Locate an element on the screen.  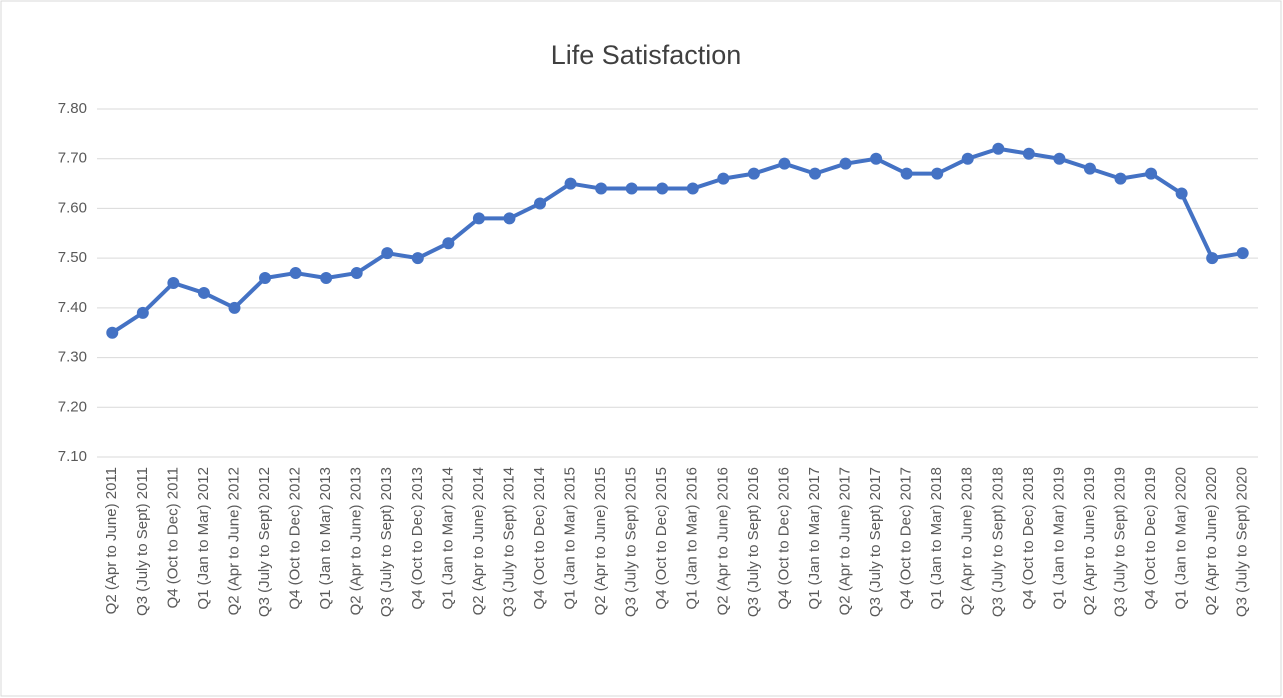
x-tick-label: Q4 (Oct to Dec) 2015 is located at coordinates (661, 538).